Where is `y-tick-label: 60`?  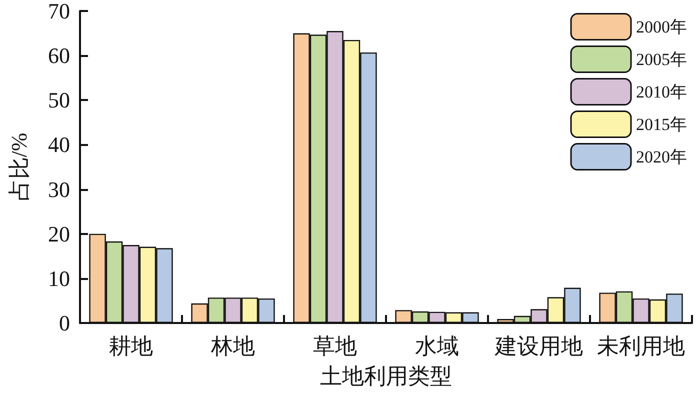
y-tick-label: 60 is located at coordinates (59, 55).